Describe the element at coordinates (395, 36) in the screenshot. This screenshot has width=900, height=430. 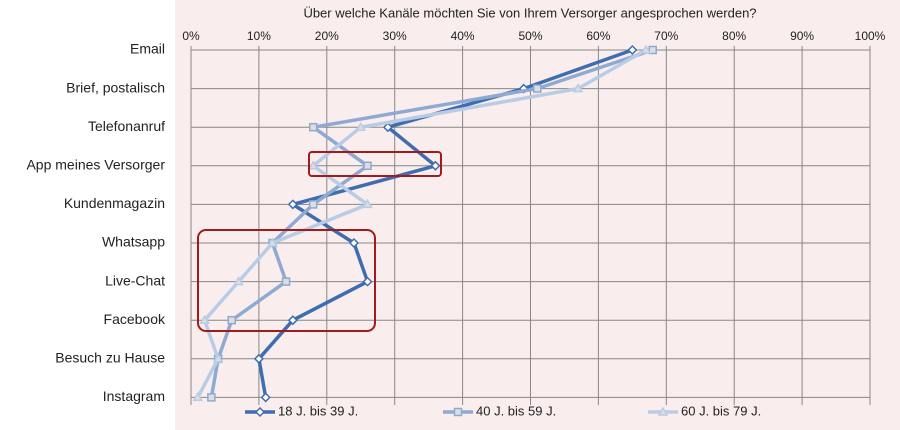
I see `x-tick-label: 30%` at that location.